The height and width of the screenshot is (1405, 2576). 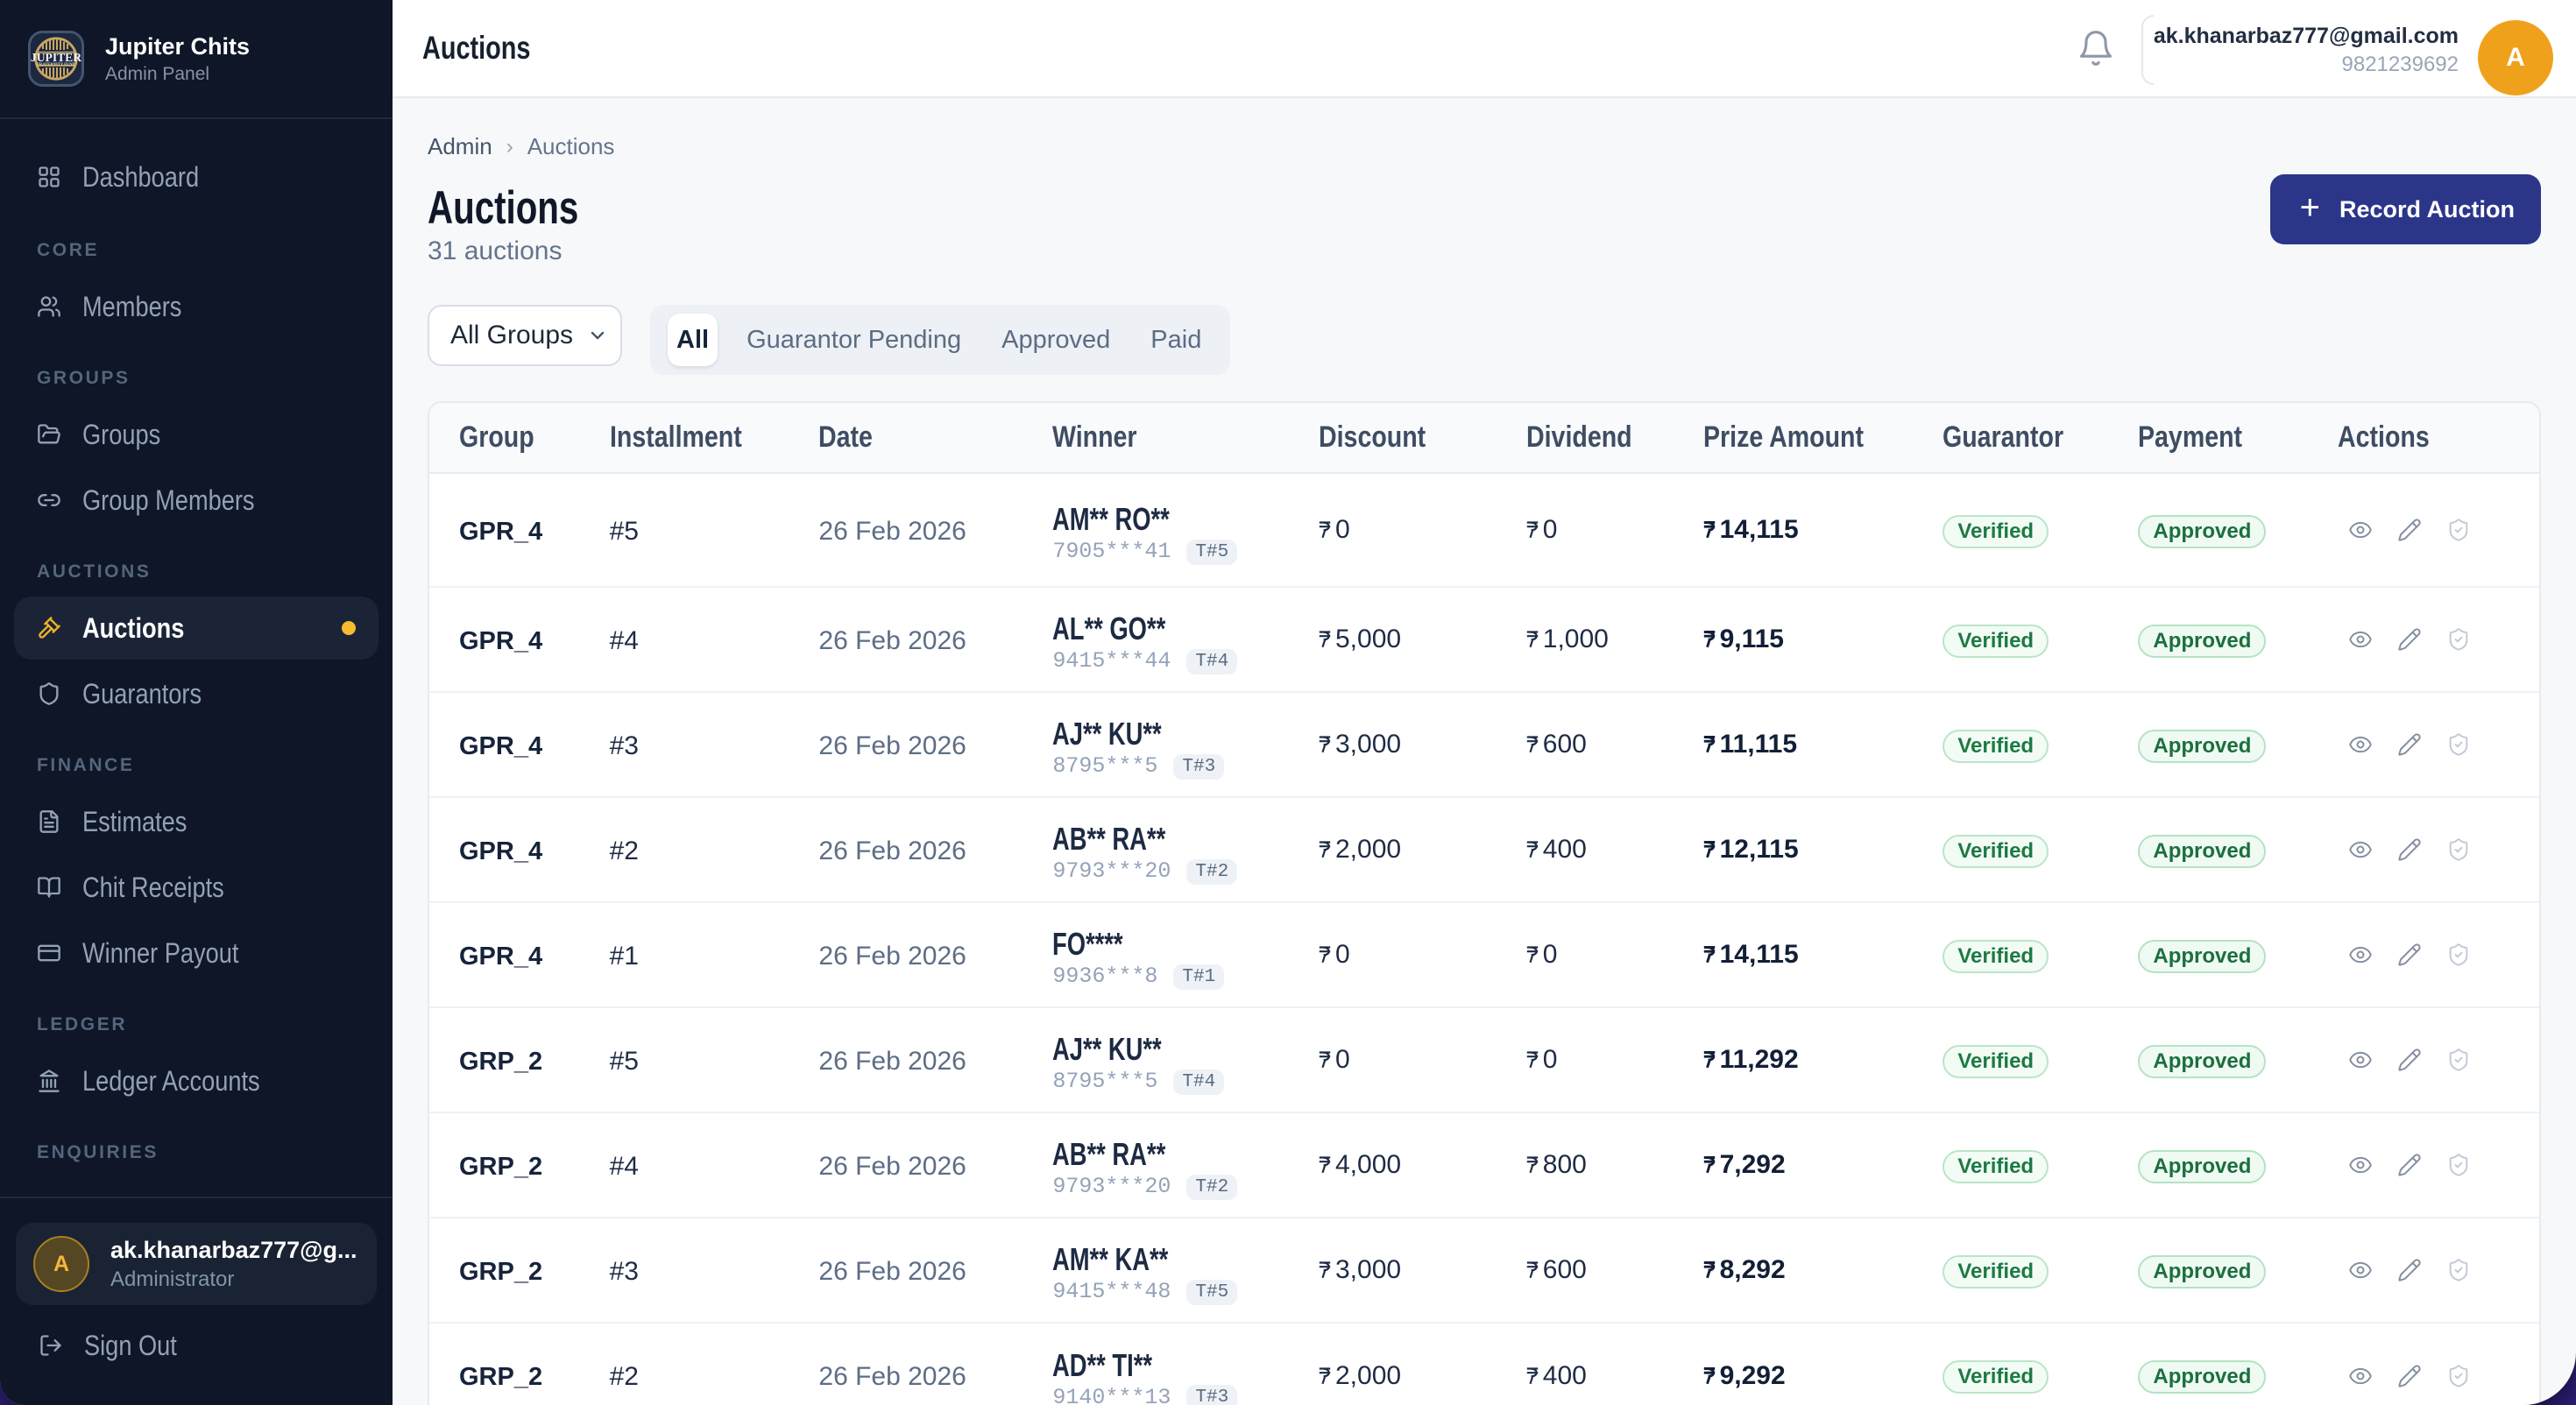 I want to click on svg-text: FRATERNITY FUND, so click(x=56, y=63).